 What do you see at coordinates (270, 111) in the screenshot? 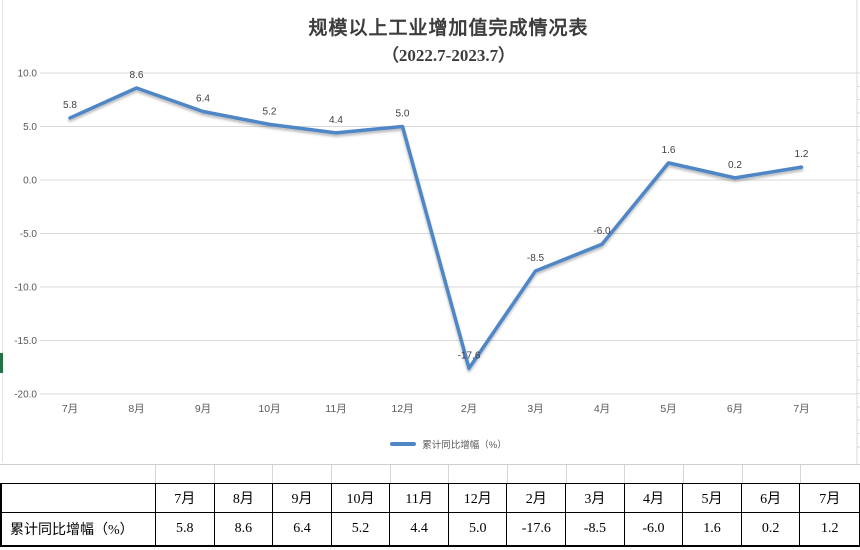
I see `data-label: 5.2` at bounding box center [270, 111].